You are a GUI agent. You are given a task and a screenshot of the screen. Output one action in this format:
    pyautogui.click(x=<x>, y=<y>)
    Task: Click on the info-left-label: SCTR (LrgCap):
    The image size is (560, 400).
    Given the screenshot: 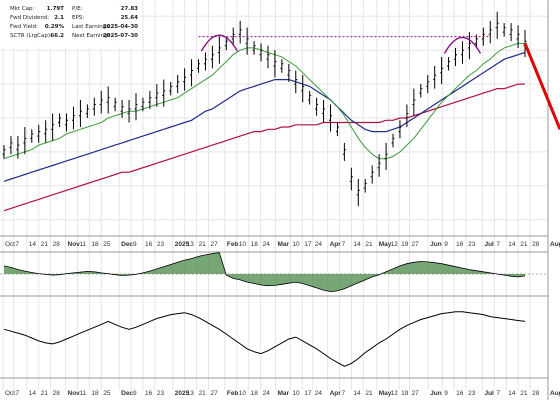 What is the action you would take?
    pyautogui.click(x=31, y=36)
    